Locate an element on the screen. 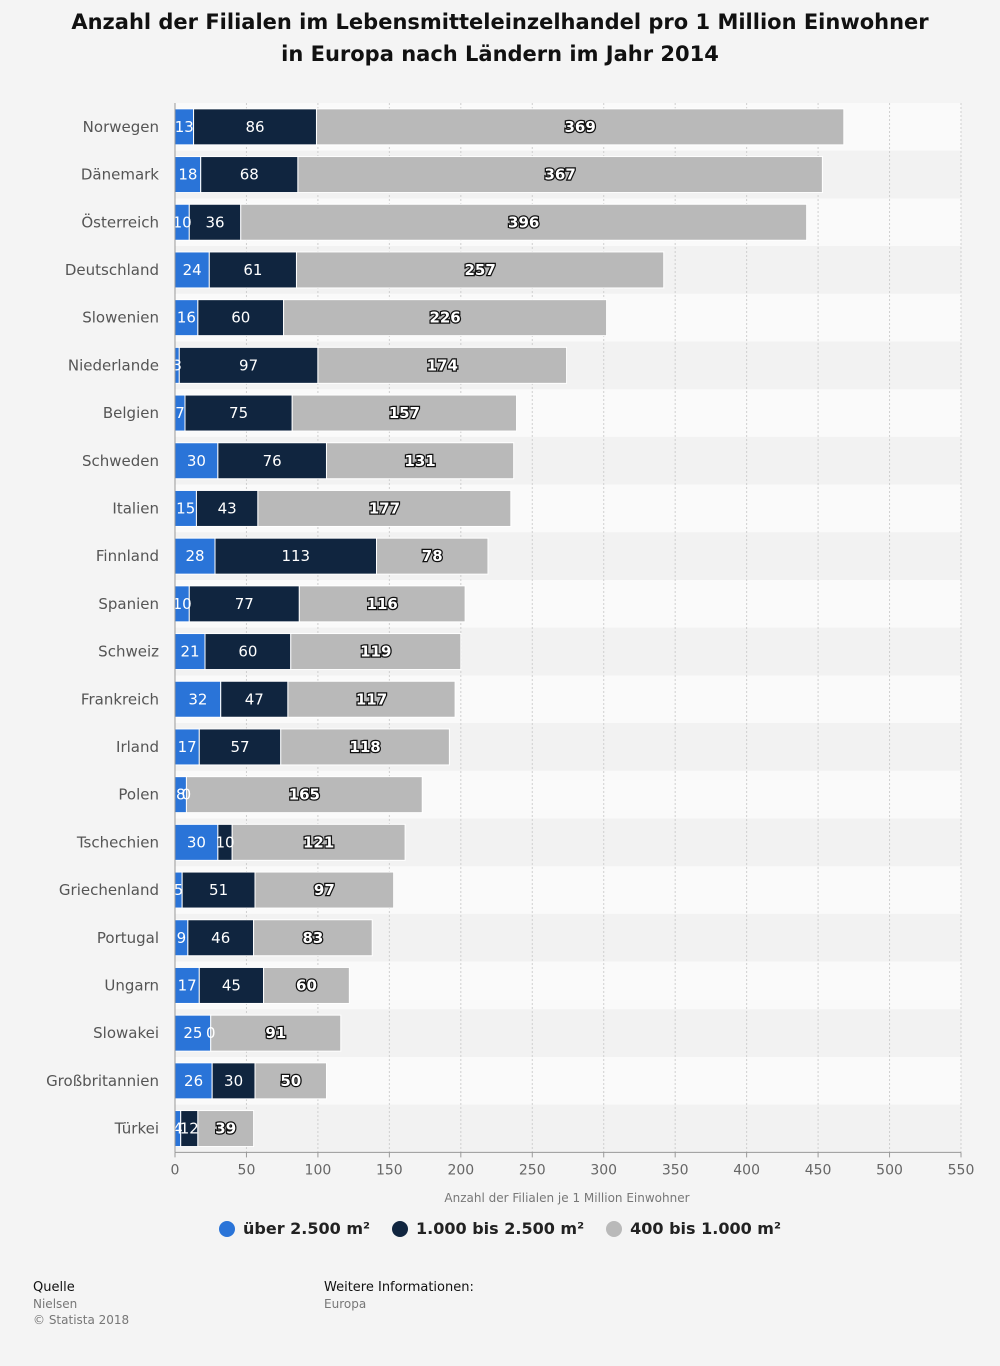  x-tick-label: 100 is located at coordinates (318, 1170).